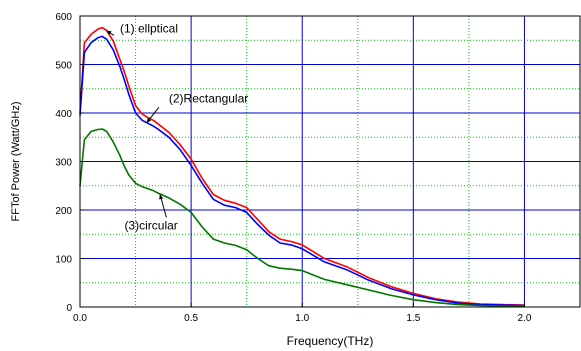 The width and height of the screenshot is (581, 351). What do you see at coordinates (413, 318) in the screenshot?
I see `x-tick-label: 1.5` at bounding box center [413, 318].